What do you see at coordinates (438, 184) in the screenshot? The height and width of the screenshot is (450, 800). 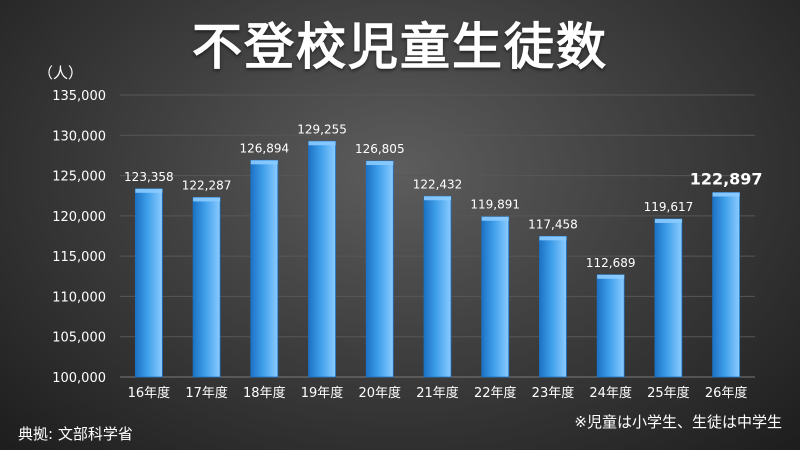 I see `bar-value-label: 122,432` at bounding box center [438, 184].